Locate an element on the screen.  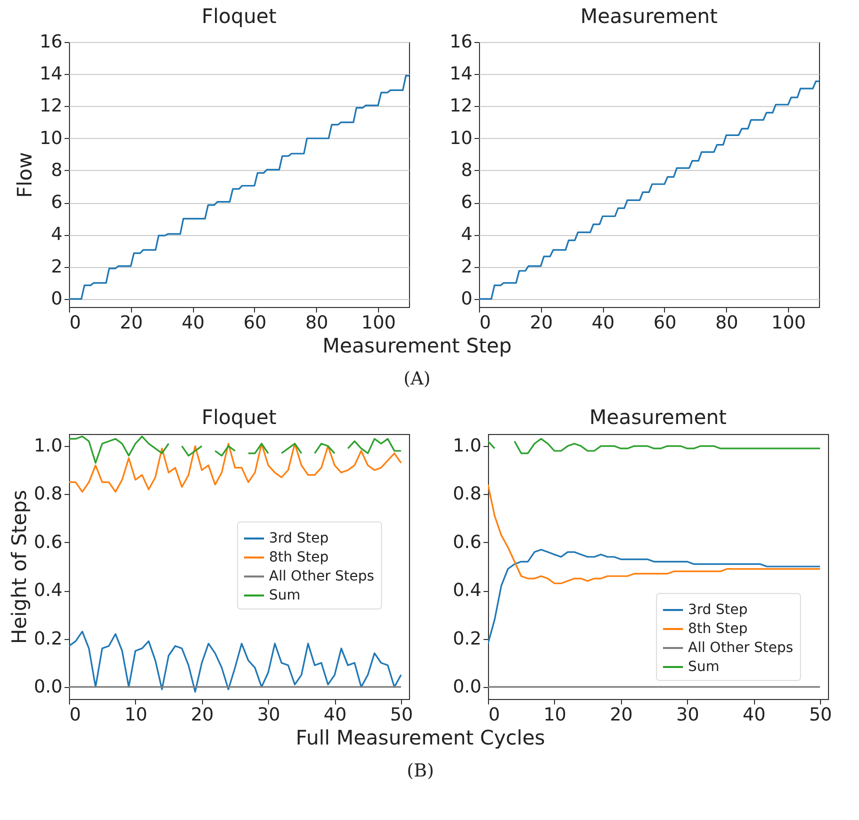
y-axis-title: Flow is located at coordinates (24, 175).